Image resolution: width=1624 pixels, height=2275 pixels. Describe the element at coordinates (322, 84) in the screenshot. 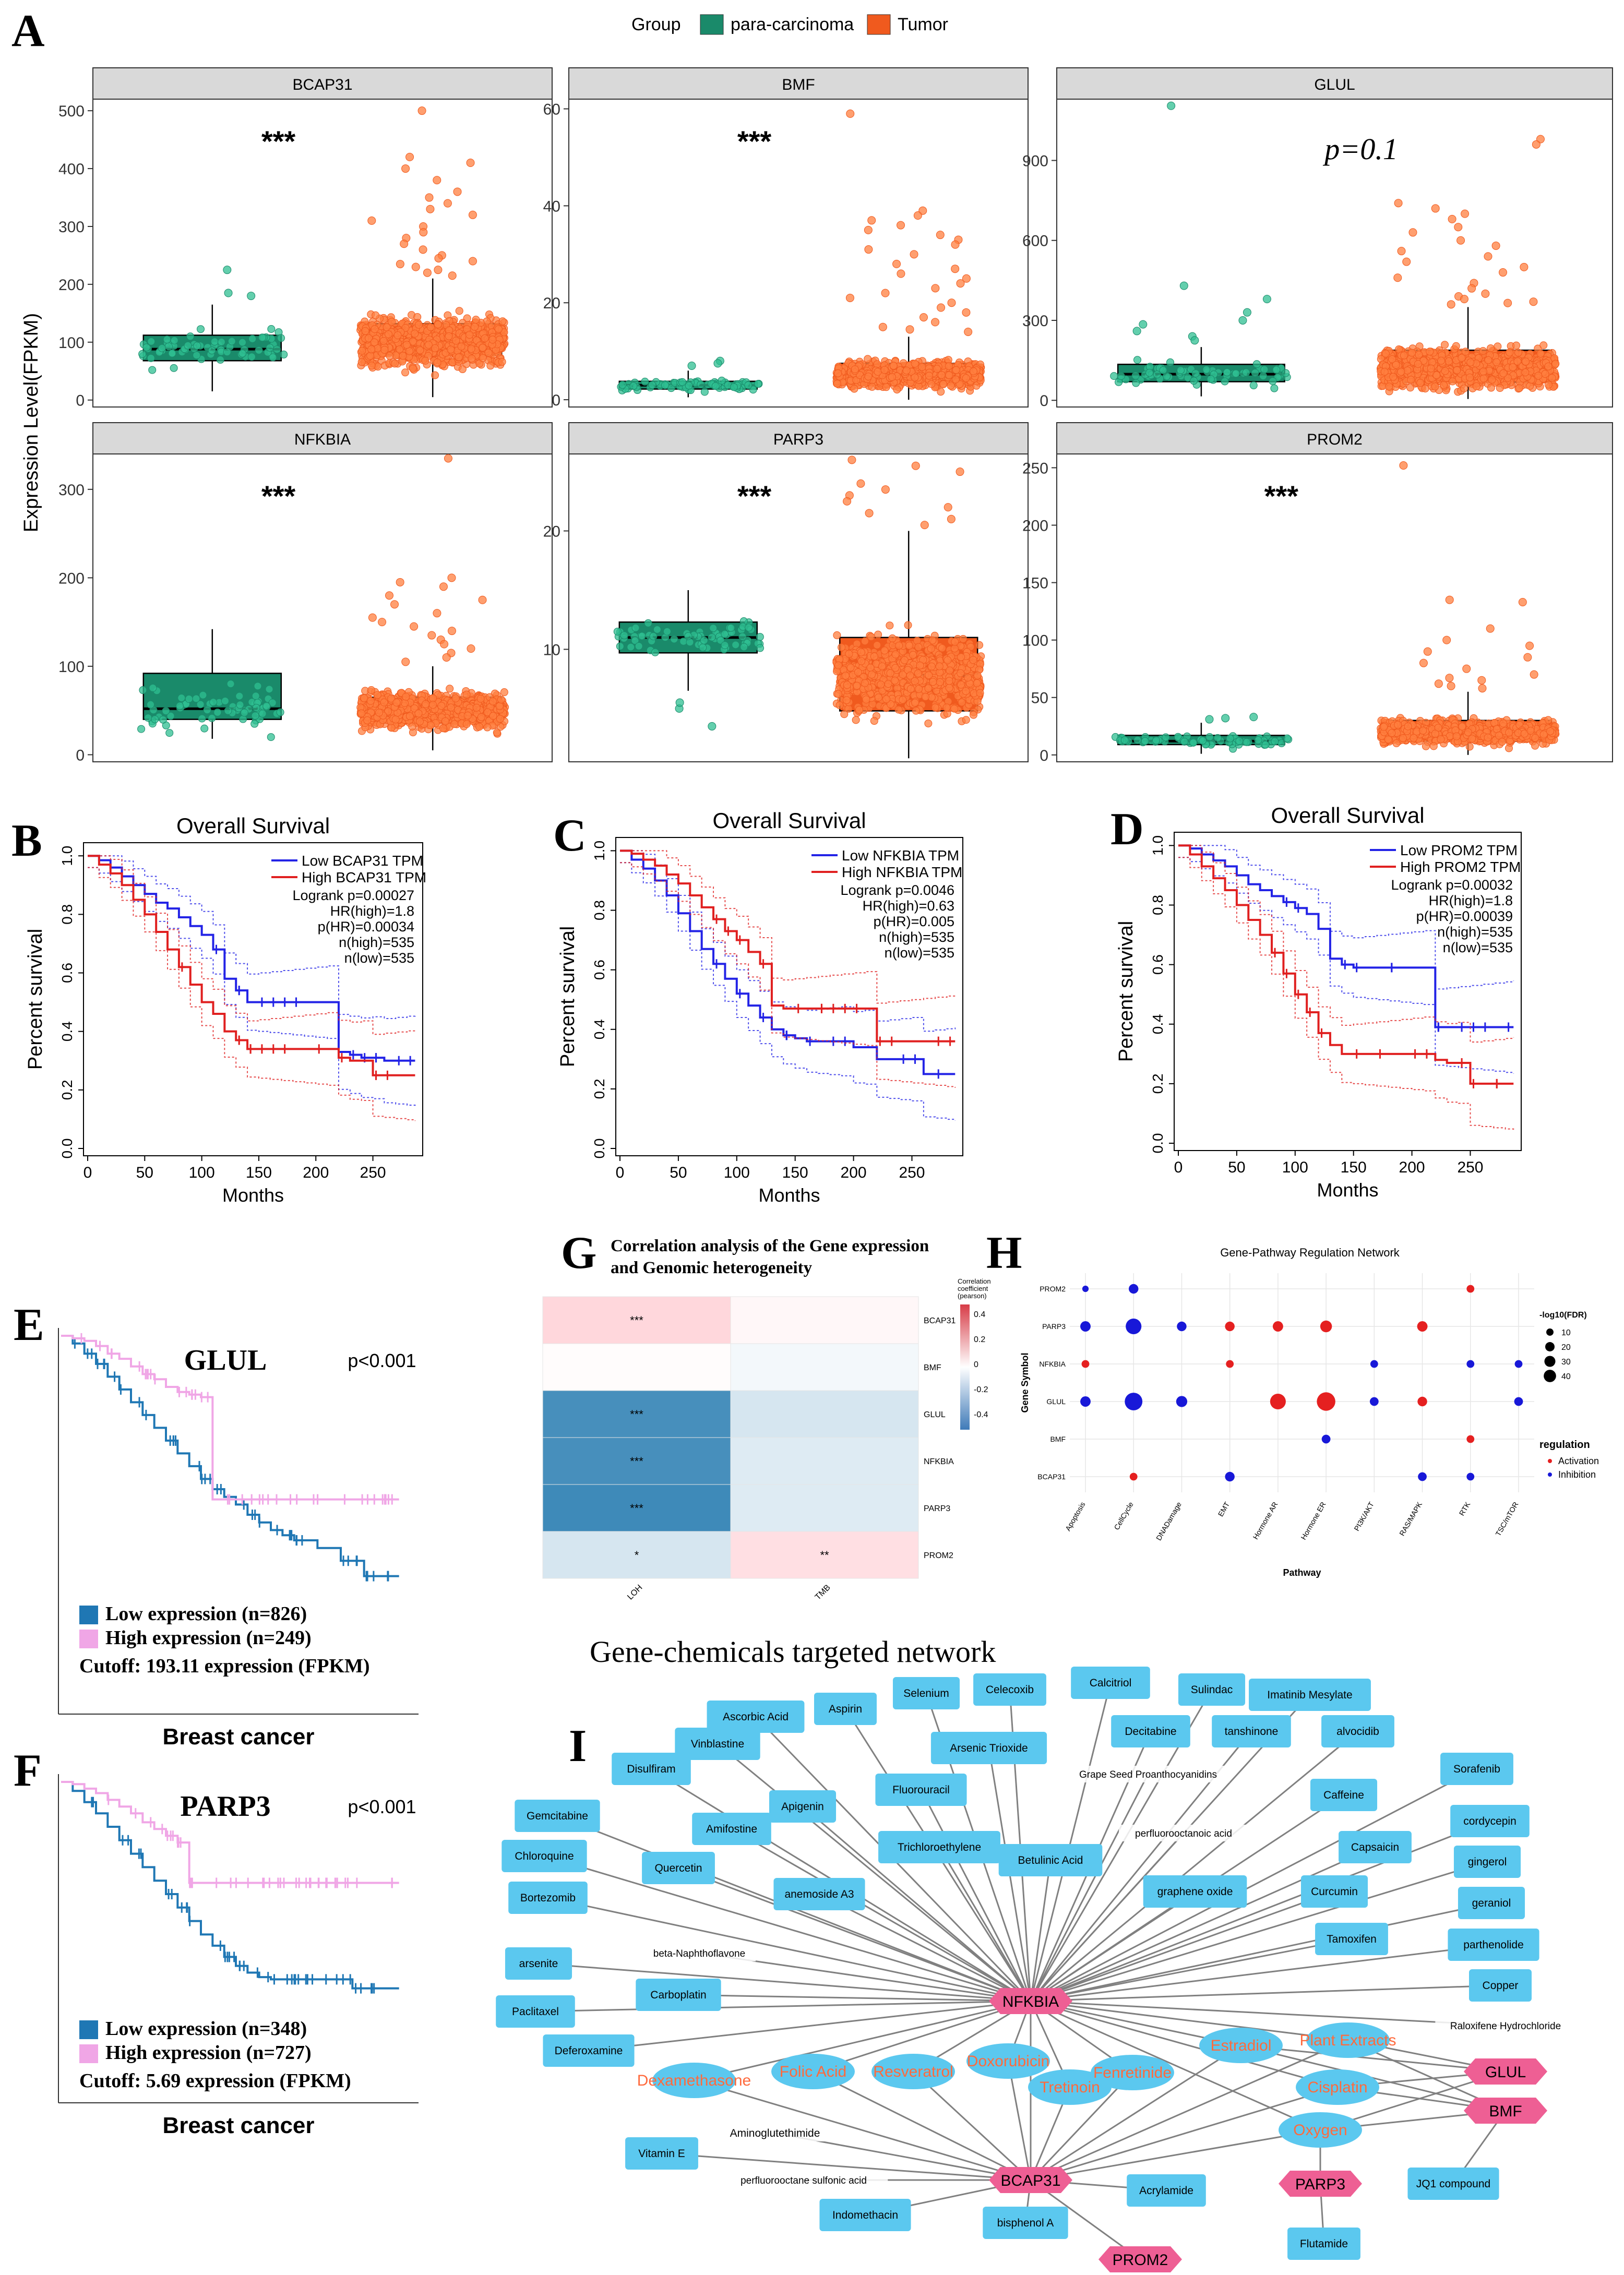

I see `facet-title: BCAP31` at that location.